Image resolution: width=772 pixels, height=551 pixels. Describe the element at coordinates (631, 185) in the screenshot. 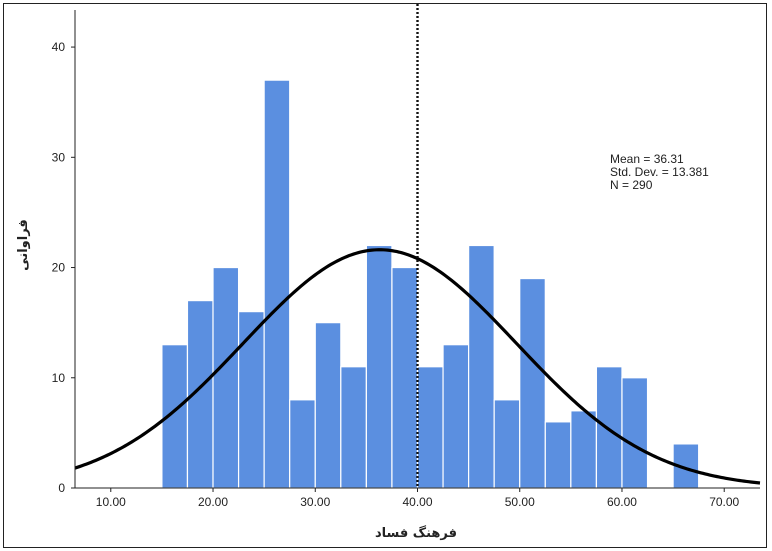

I see `stats-n: N = 290` at that location.